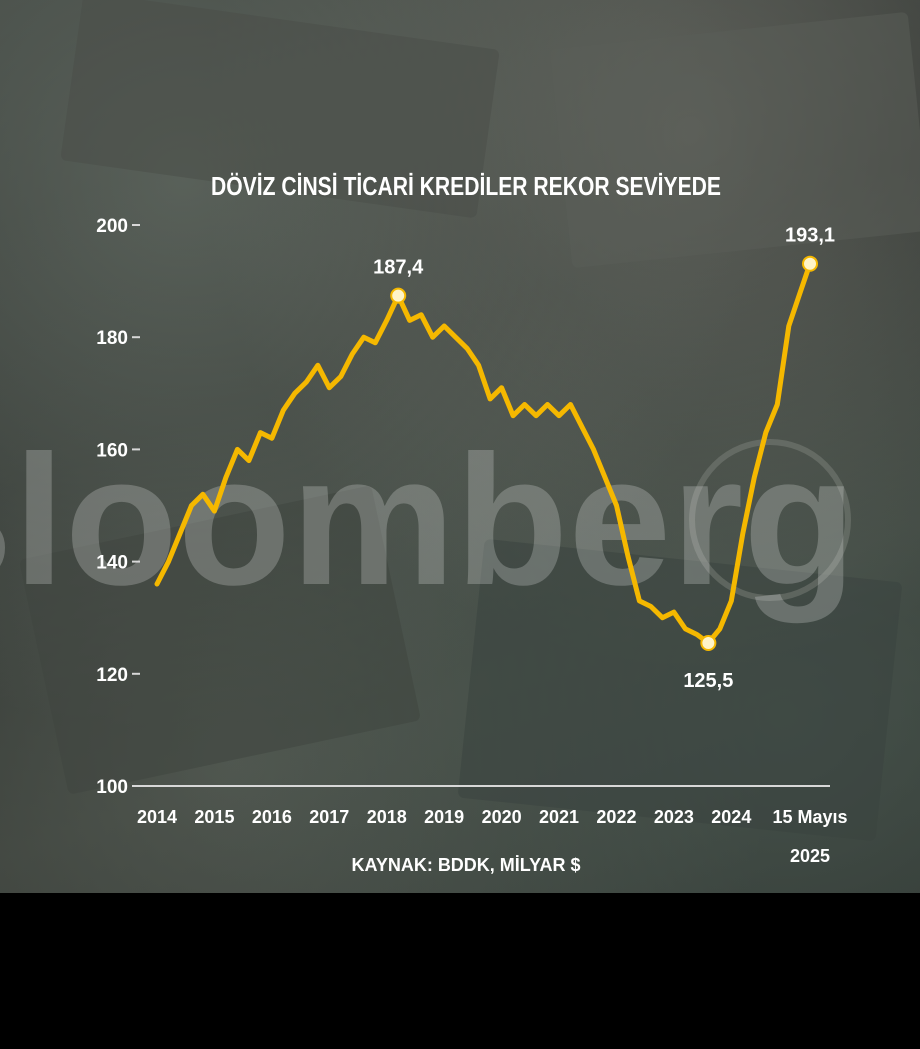 This screenshot has width=920, height=1049. Describe the element at coordinates (157, 817) in the screenshot. I see `x-tick-label: 2014` at that location.